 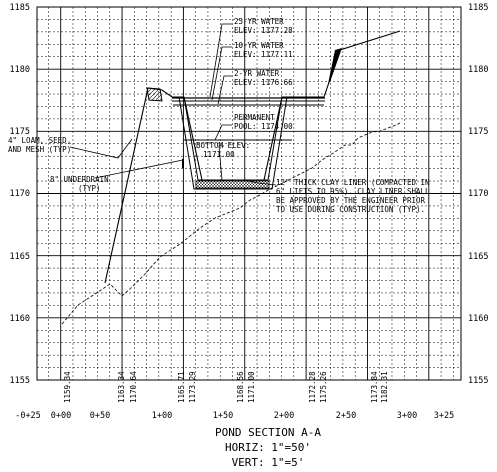 I want to click on grade-value: 1173.29, so click(x=192, y=387).